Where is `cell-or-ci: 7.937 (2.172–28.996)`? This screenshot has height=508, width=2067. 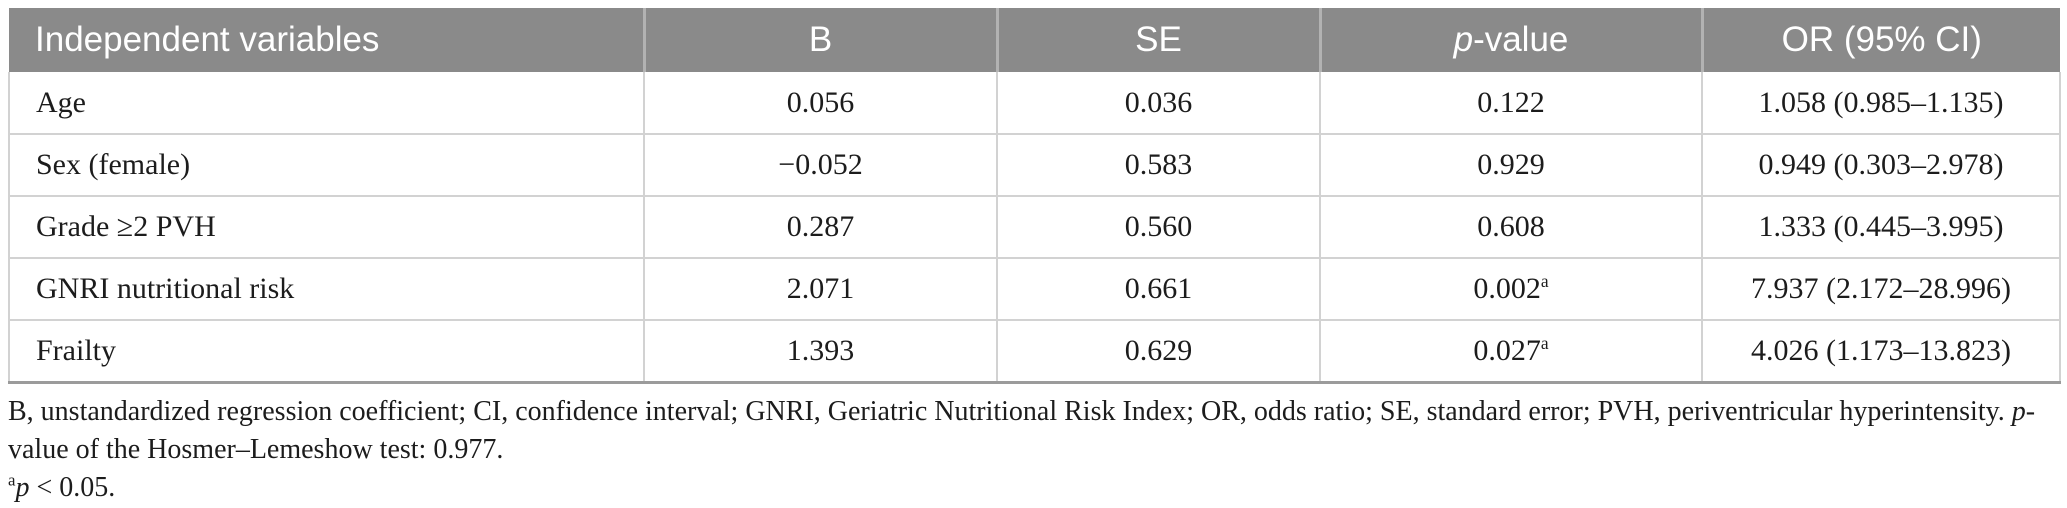 cell-or-ci: 7.937 (2.172–28.996) is located at coordinates (1881, 289).